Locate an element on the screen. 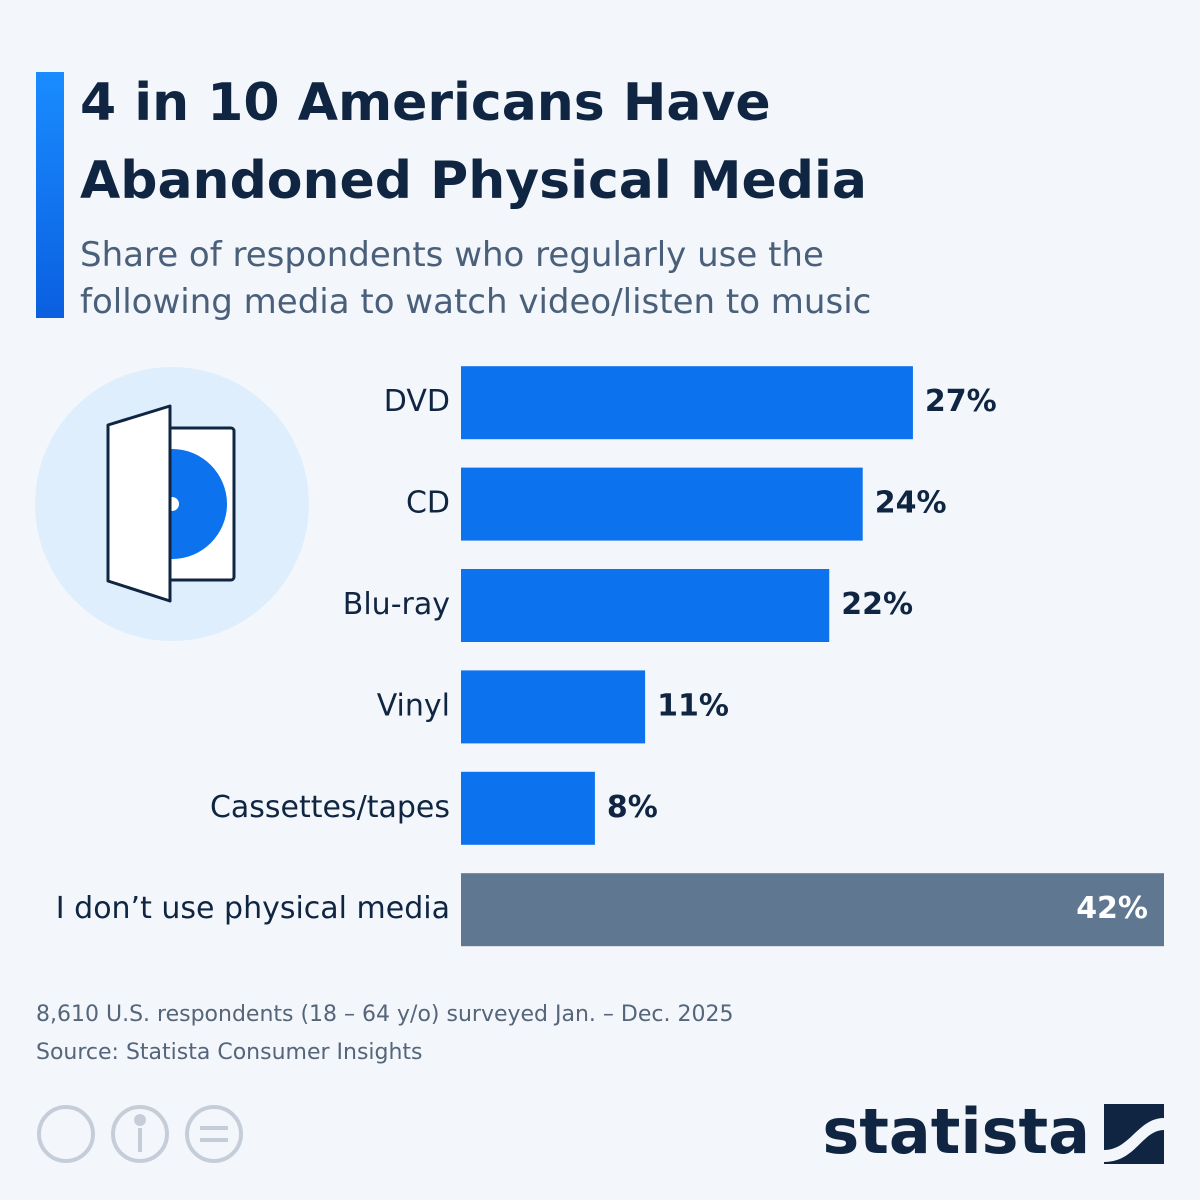  icon is located at coordinates (172, 504).